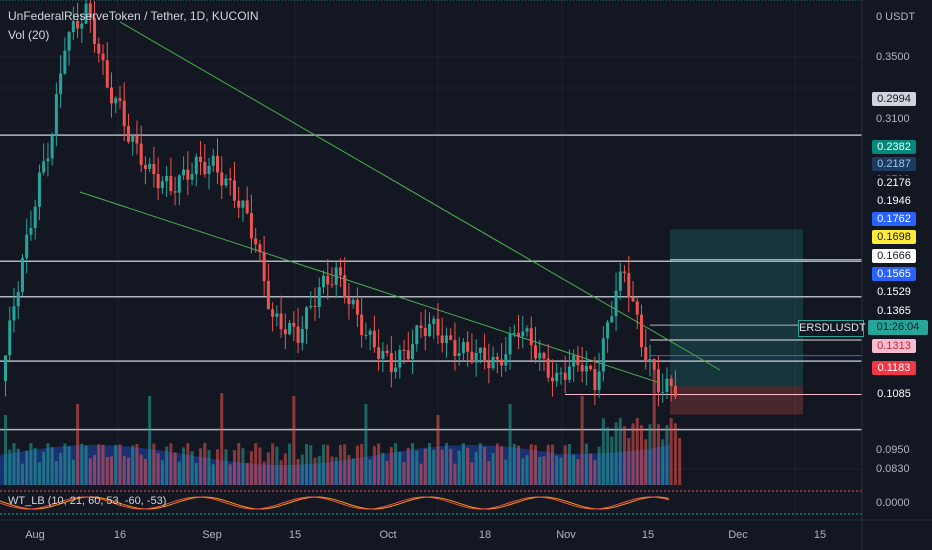 This screenshot has width=932, height=550. I want to click on price-tag: 0.2176, so click(894, 183).